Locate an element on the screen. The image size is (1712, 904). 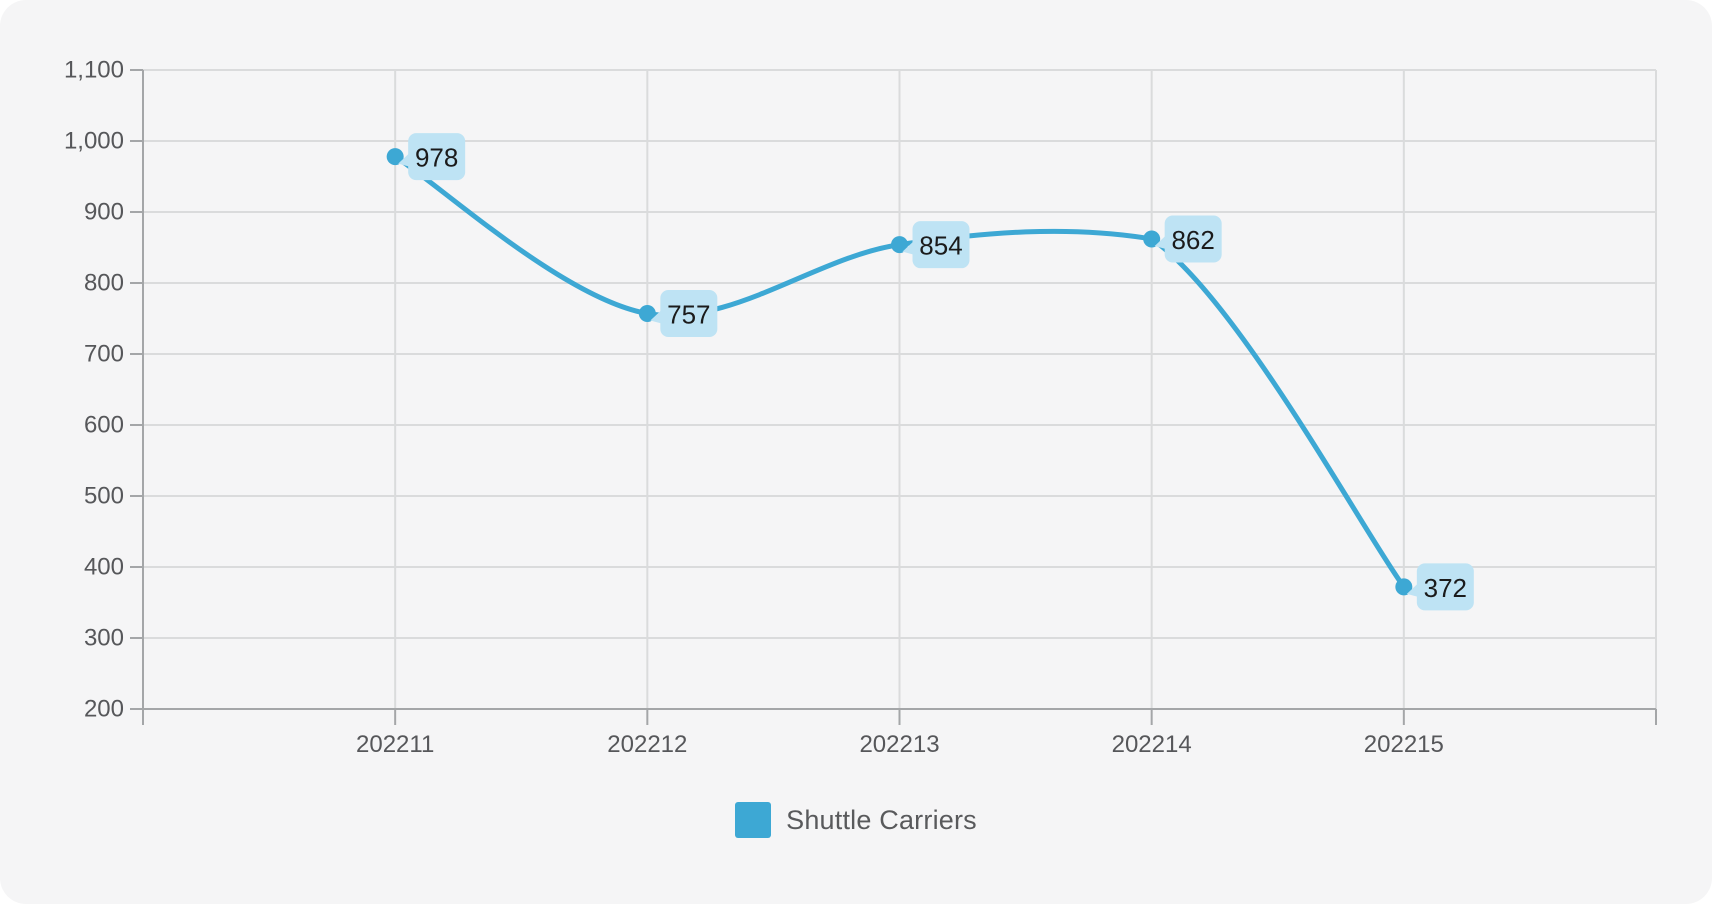
y-axis-tick-label: 200 is located at coordinates (104, 709).